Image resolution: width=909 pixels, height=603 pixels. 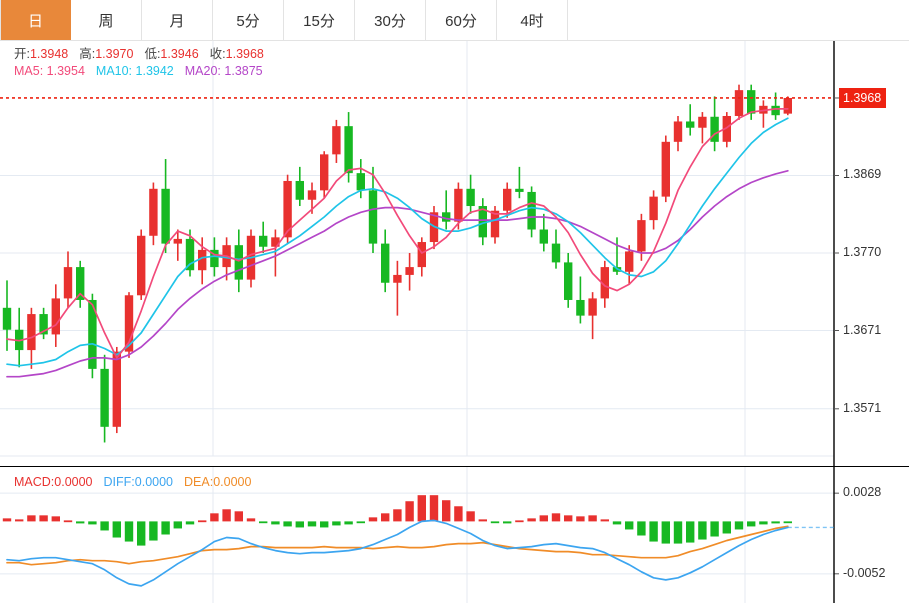 I want to click on tab-month: 月, so click(x=177, y=20).